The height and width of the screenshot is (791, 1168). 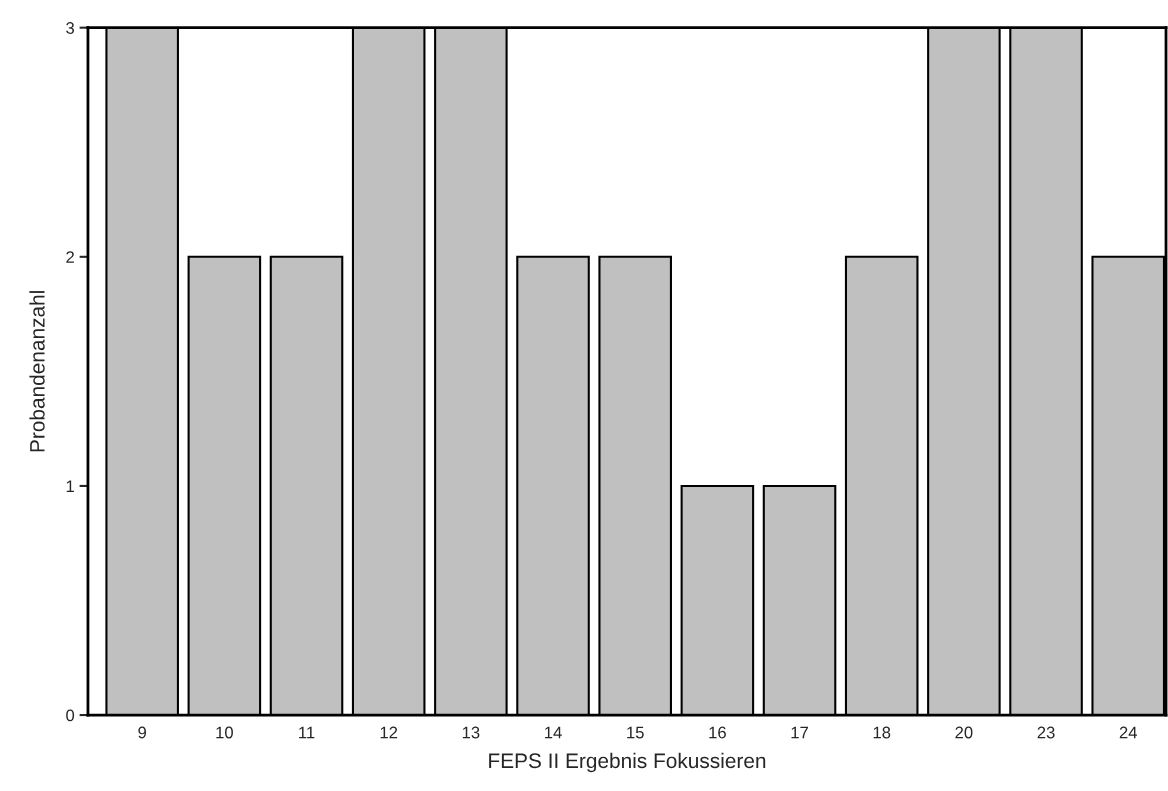 What do you see at coordinates (471, 732) in the screenshot?
I see `x-tick-label: 13` at bounding box center [471, 732].